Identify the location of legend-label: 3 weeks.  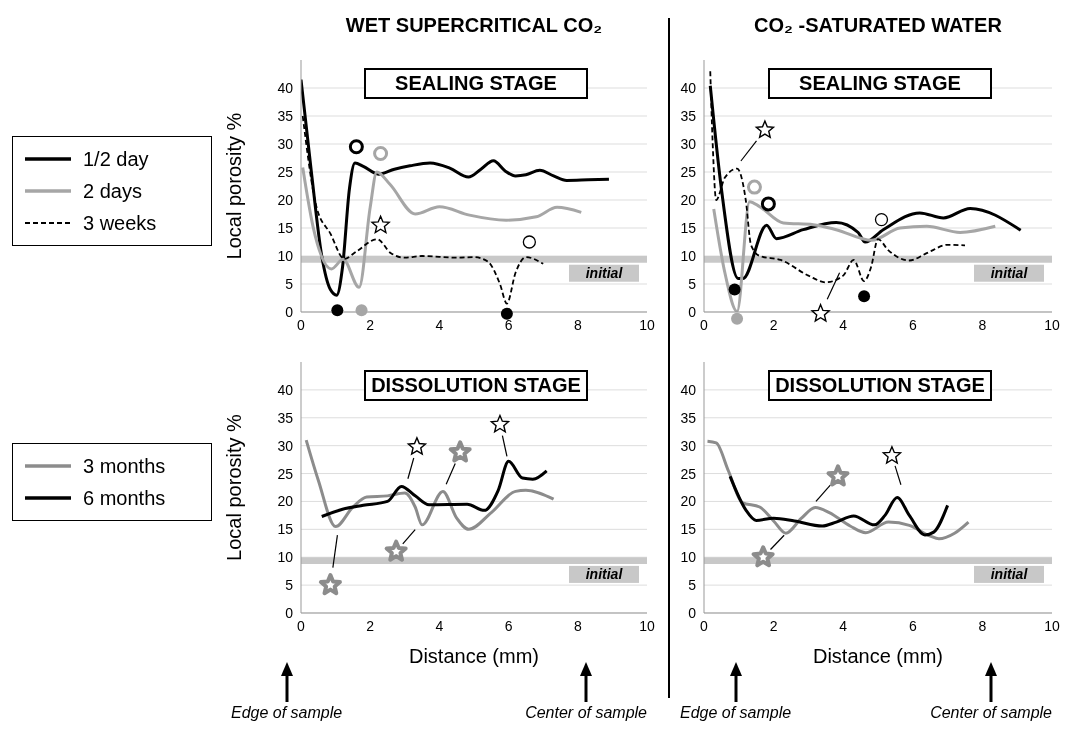
(120, 223).